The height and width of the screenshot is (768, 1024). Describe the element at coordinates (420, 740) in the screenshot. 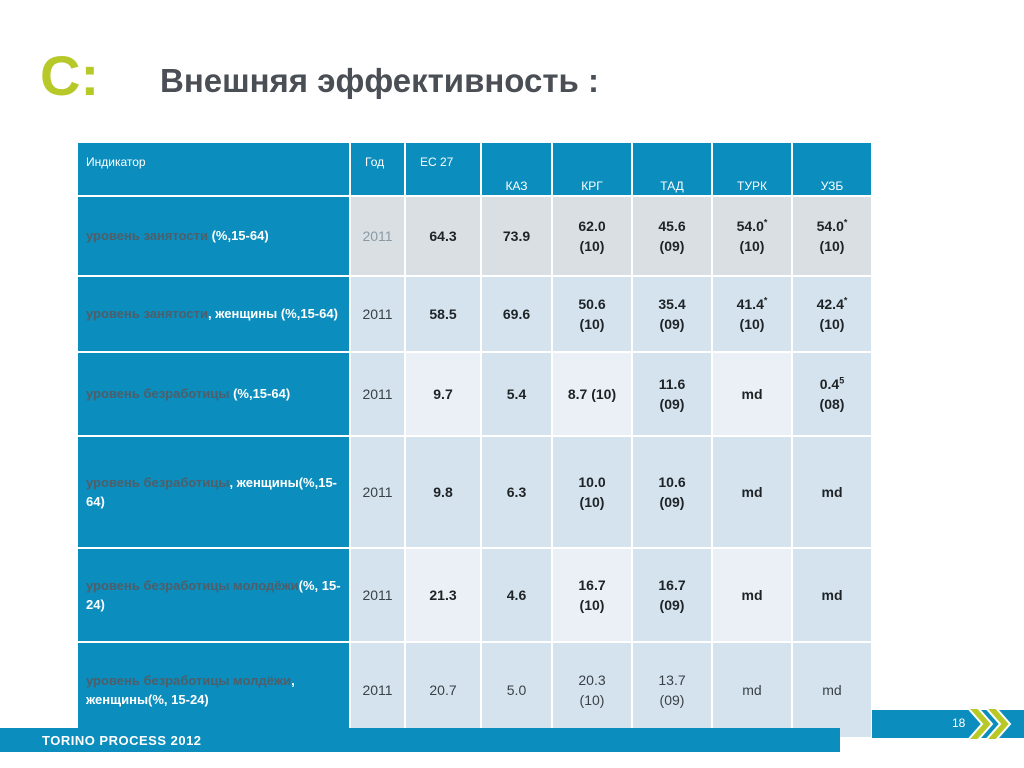

I see `footer-bar` at that location.